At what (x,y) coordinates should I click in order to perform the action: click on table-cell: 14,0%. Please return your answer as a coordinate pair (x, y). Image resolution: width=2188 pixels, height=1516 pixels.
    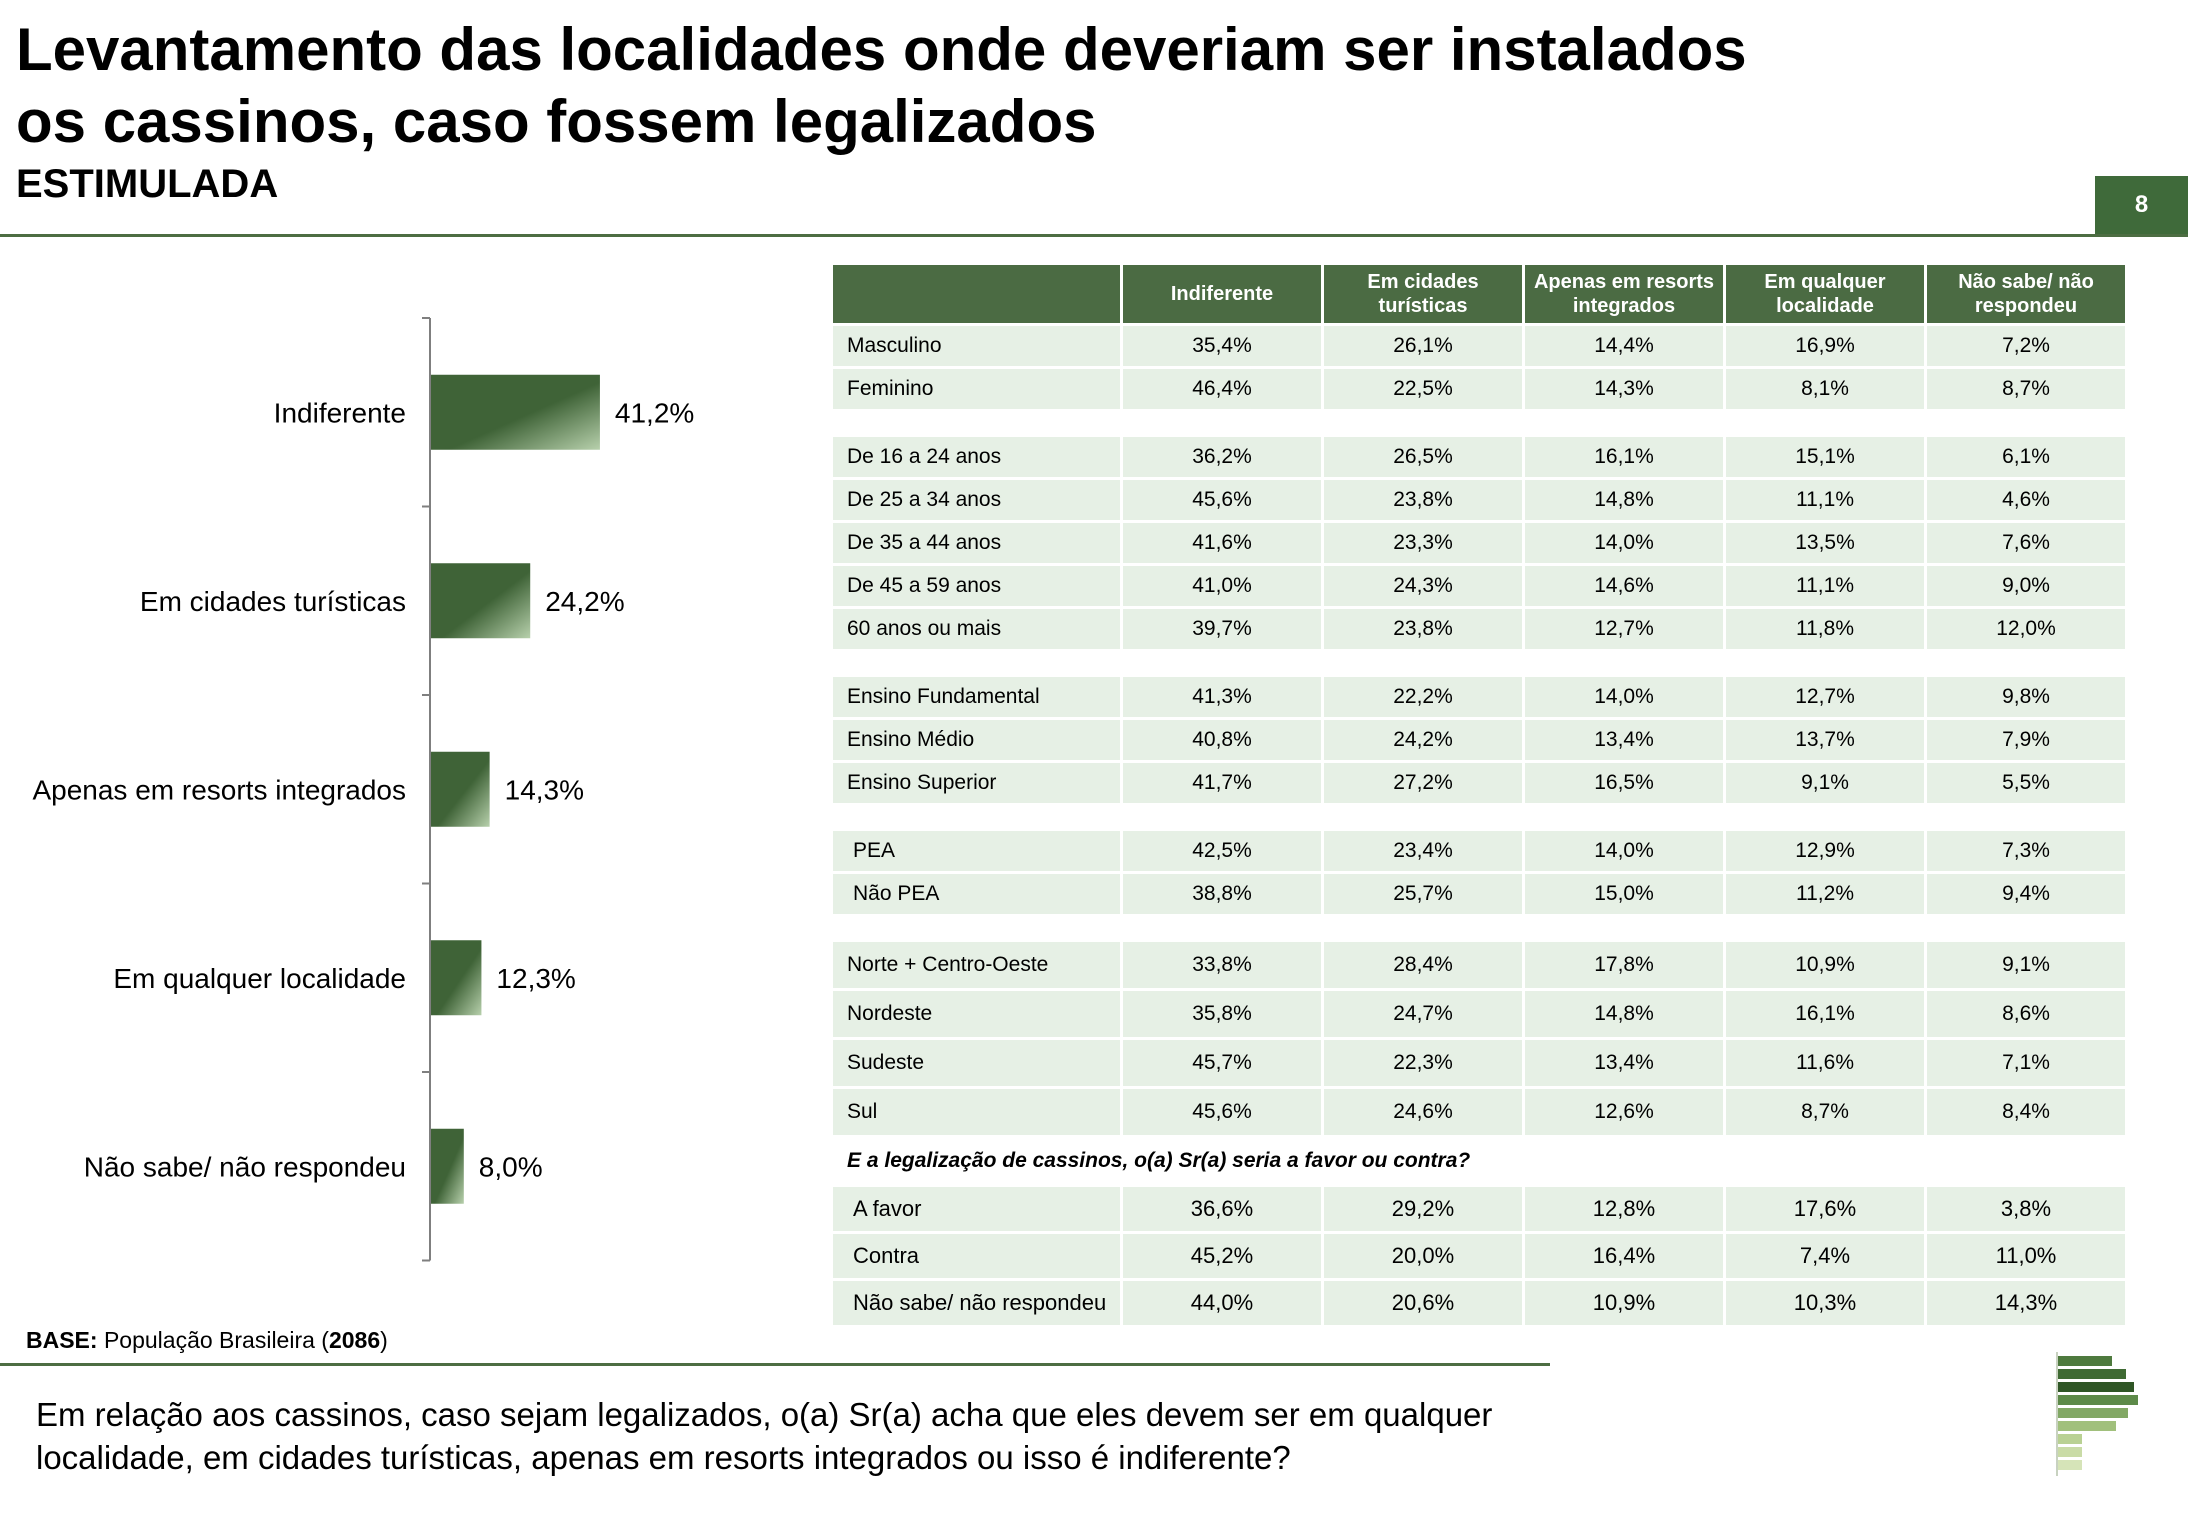
    Looking at the image, I should click on (1624, 852).